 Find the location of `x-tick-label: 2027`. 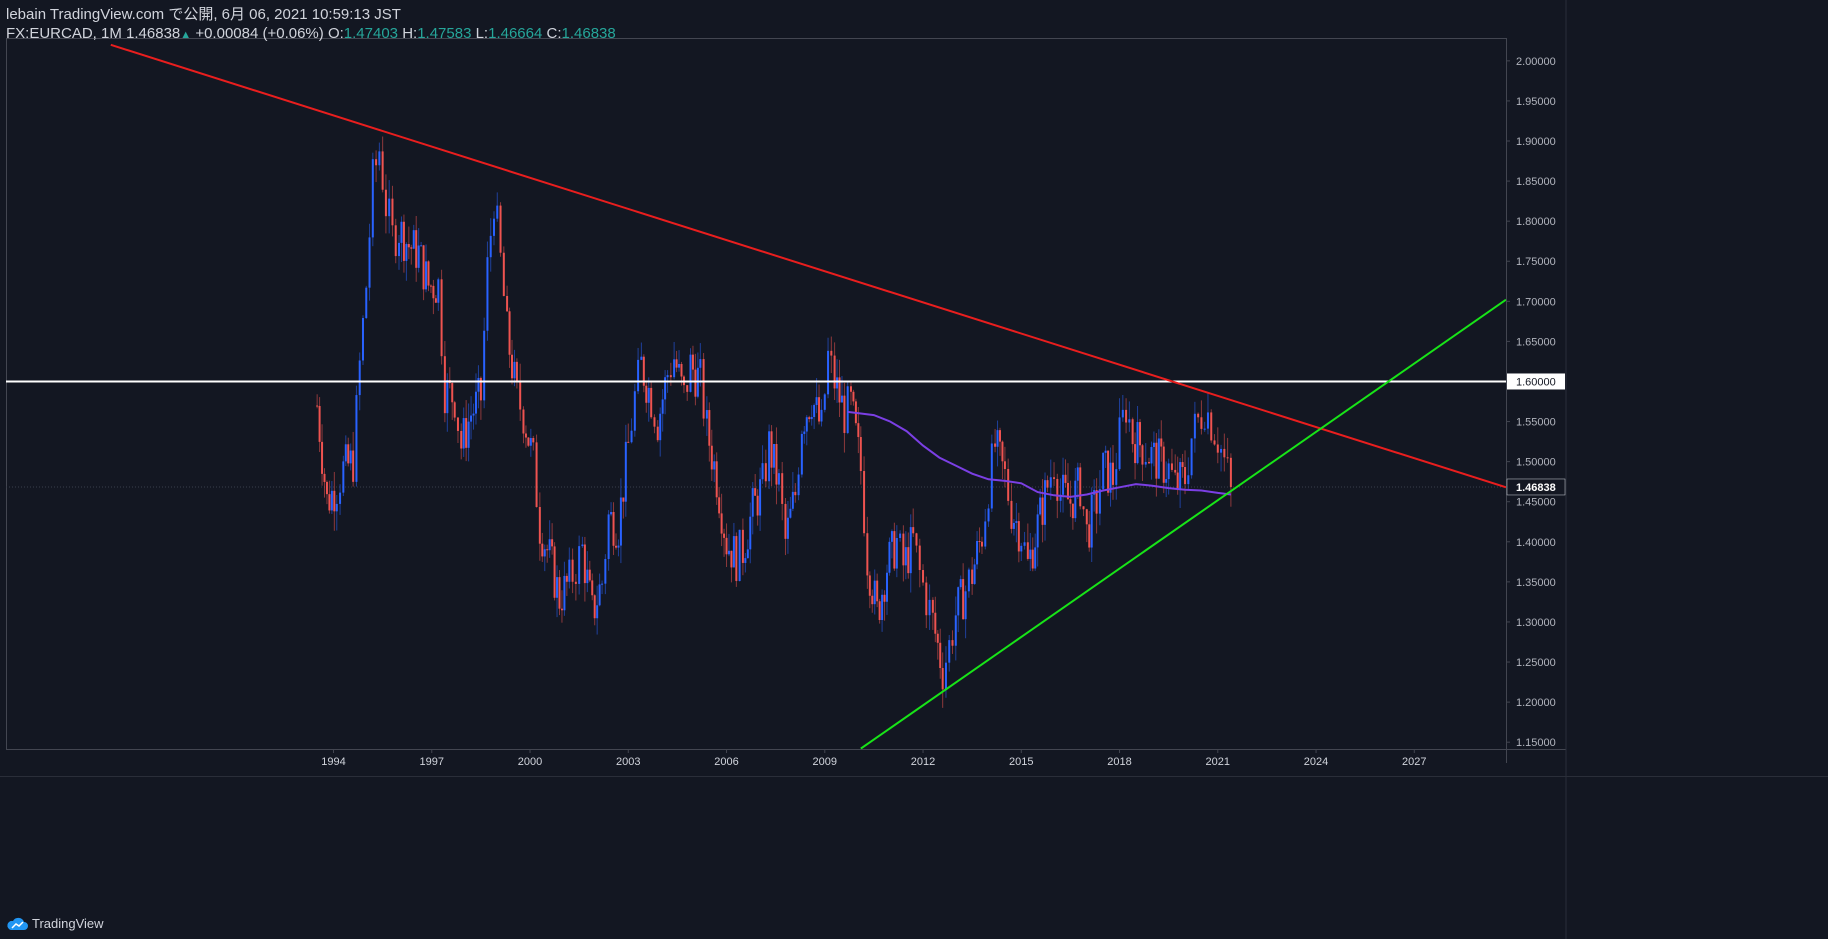

x-tick-label: 2027 is located at coordinates (1414, 762).